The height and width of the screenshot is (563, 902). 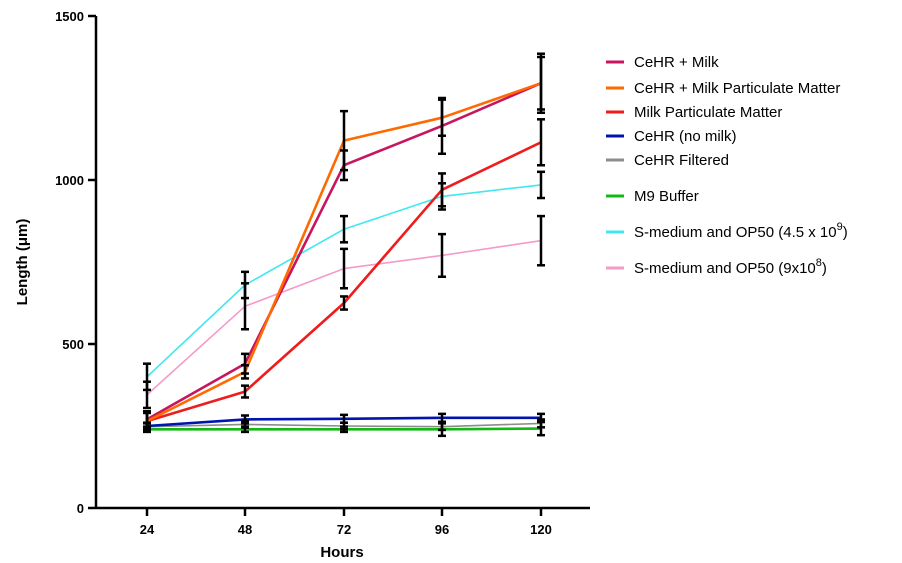 I want to click on legend-item: CeHR + Milk, so click(x=662, y=62).